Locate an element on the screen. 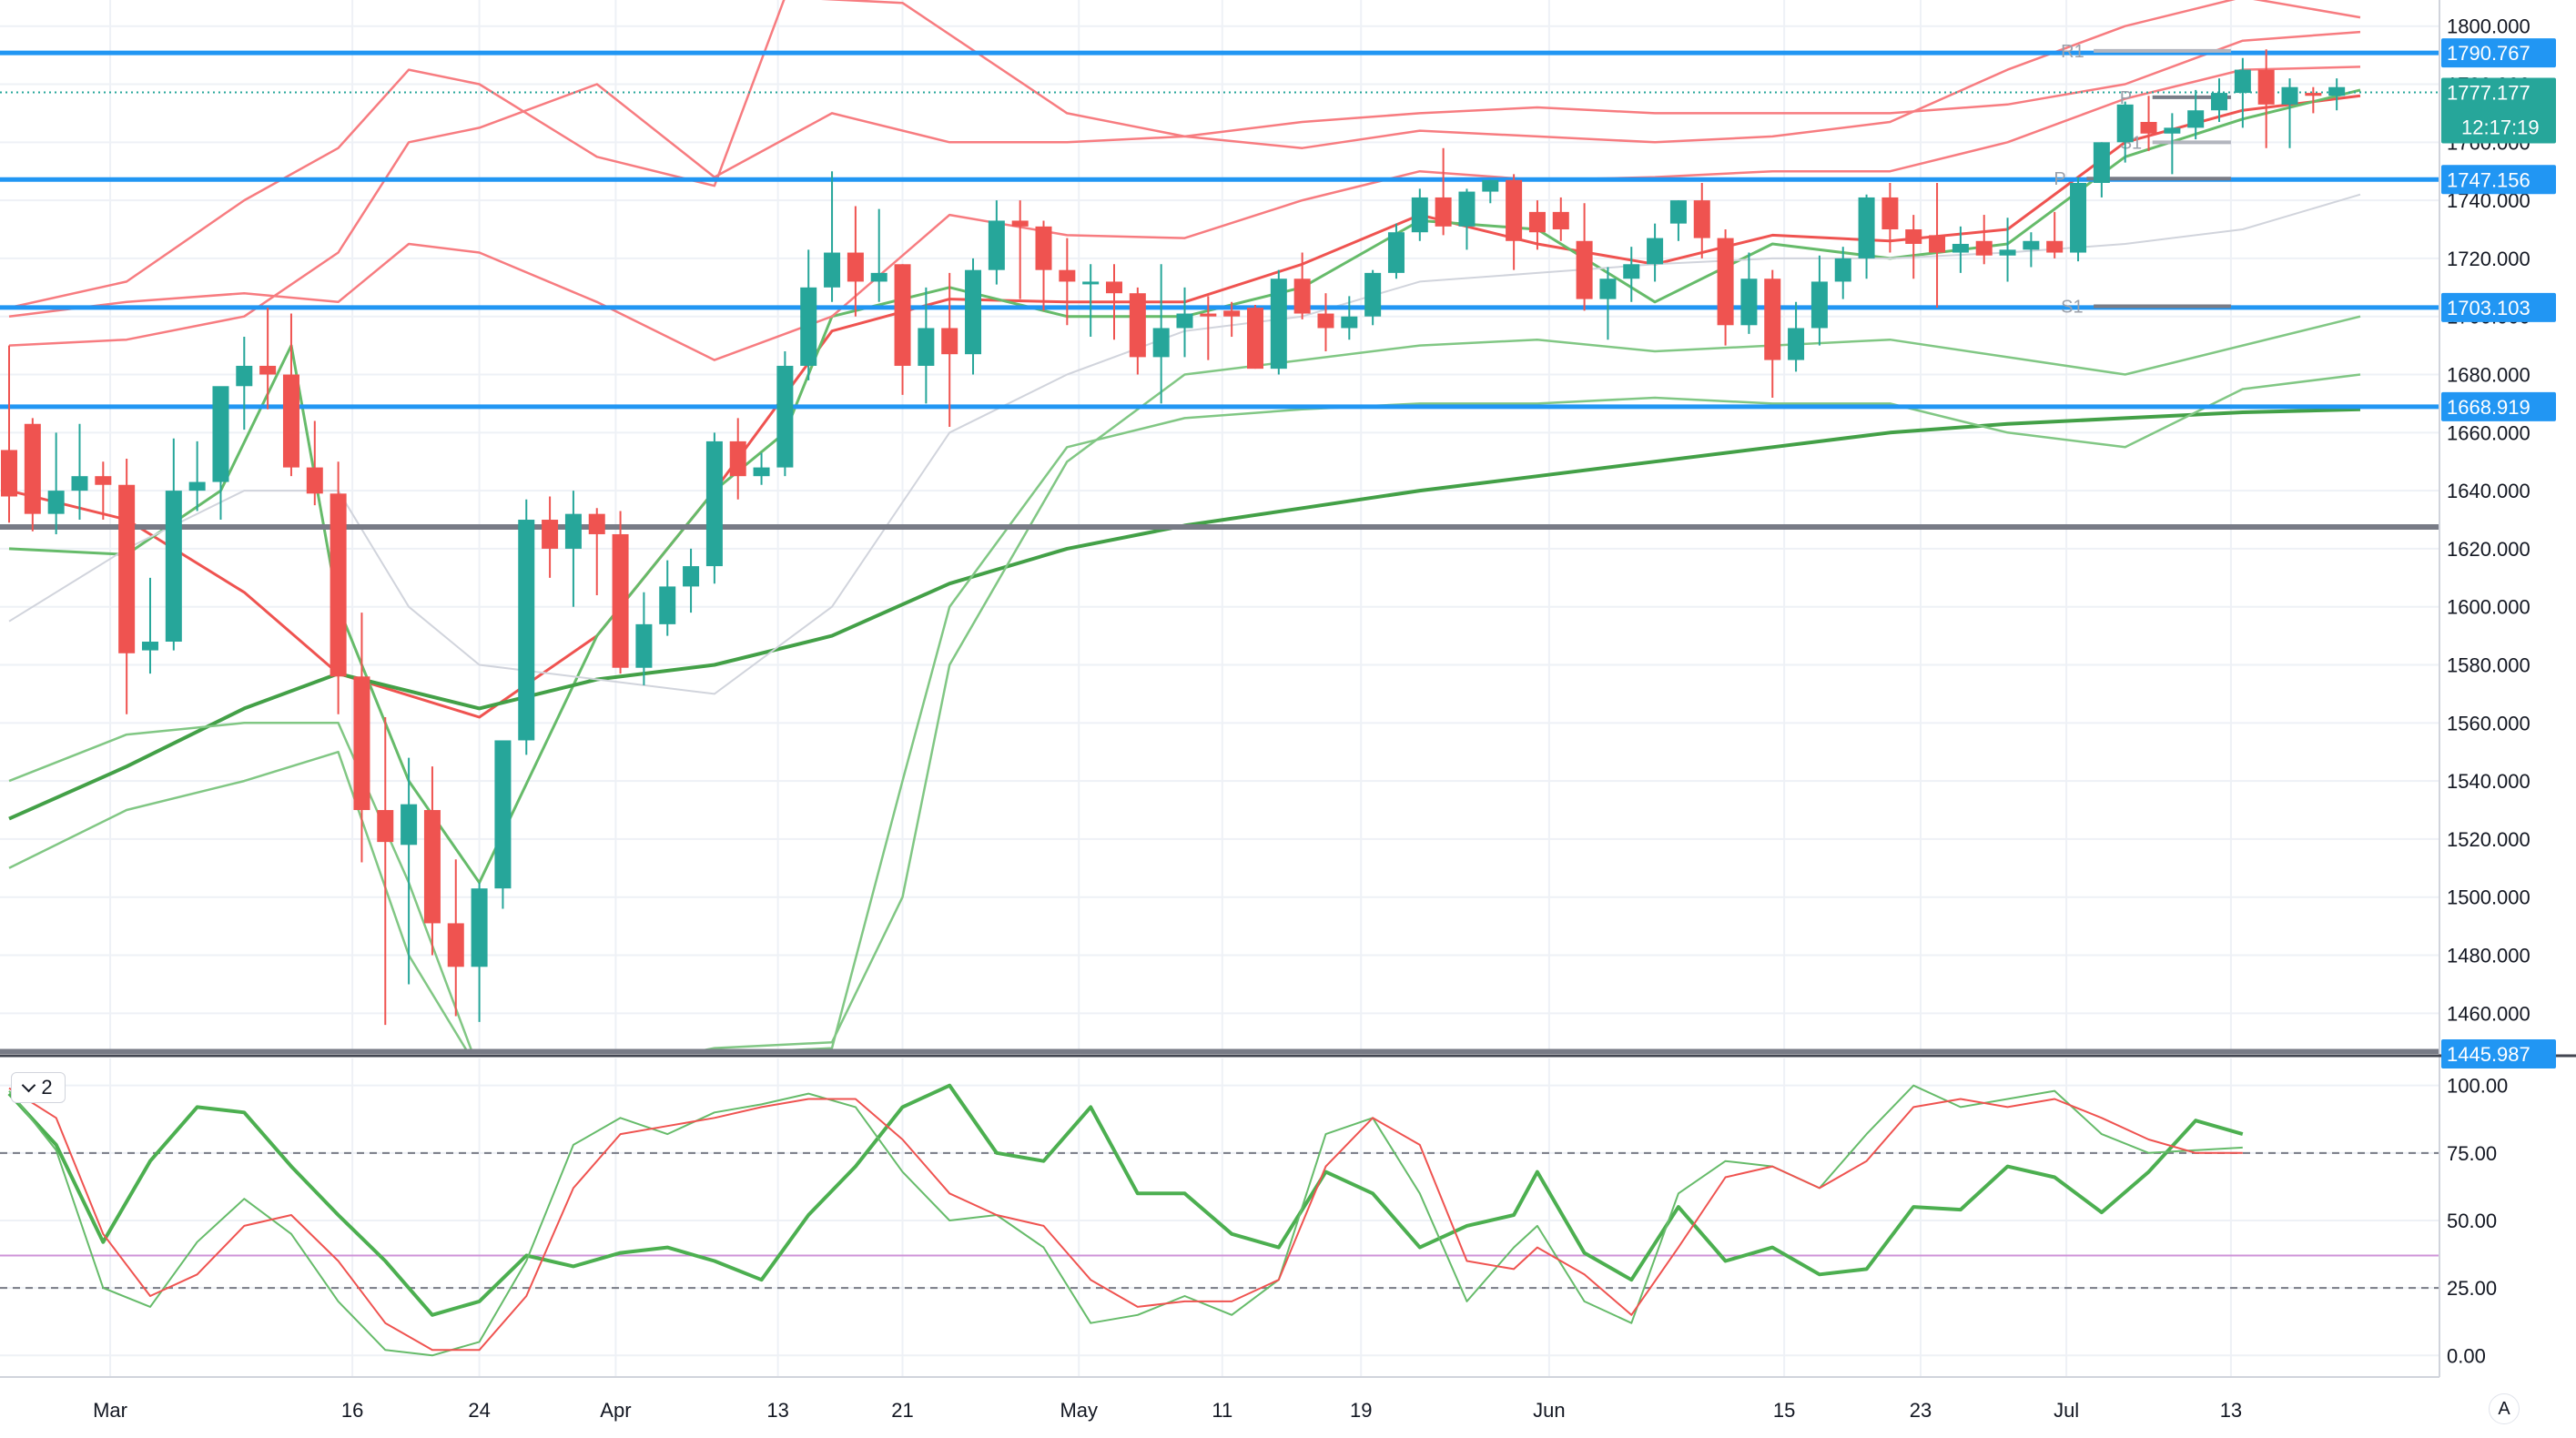 Image resolution: width=2576 pixels, height=1438 pixels. pivot-label-0: R1 is located at coordinates (2072, 52).